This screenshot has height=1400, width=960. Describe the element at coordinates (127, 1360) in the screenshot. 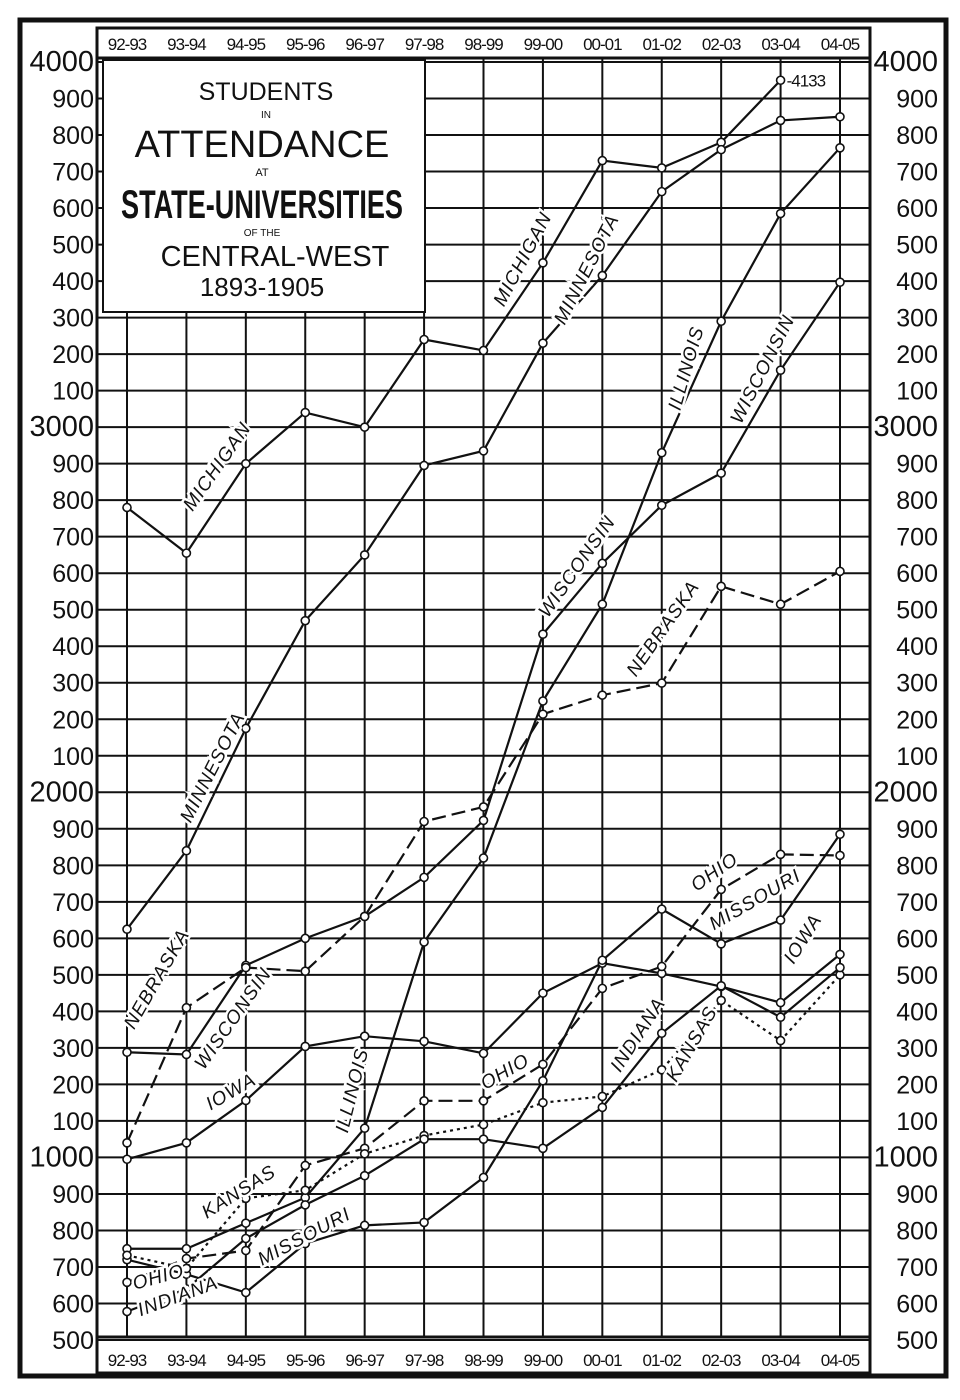

I see `x-tick-label-bottom: 92-93` at that location.